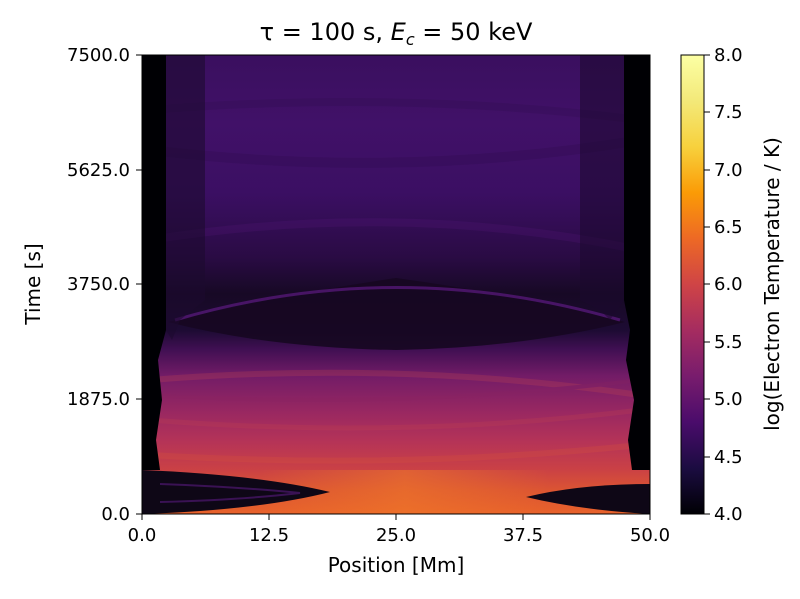 The width and height of the screenshot is (800, 599). What do you see at coordinates (637, 262) in the screenshot?
I see `right-footpoint` at bounding box center [637, 262].